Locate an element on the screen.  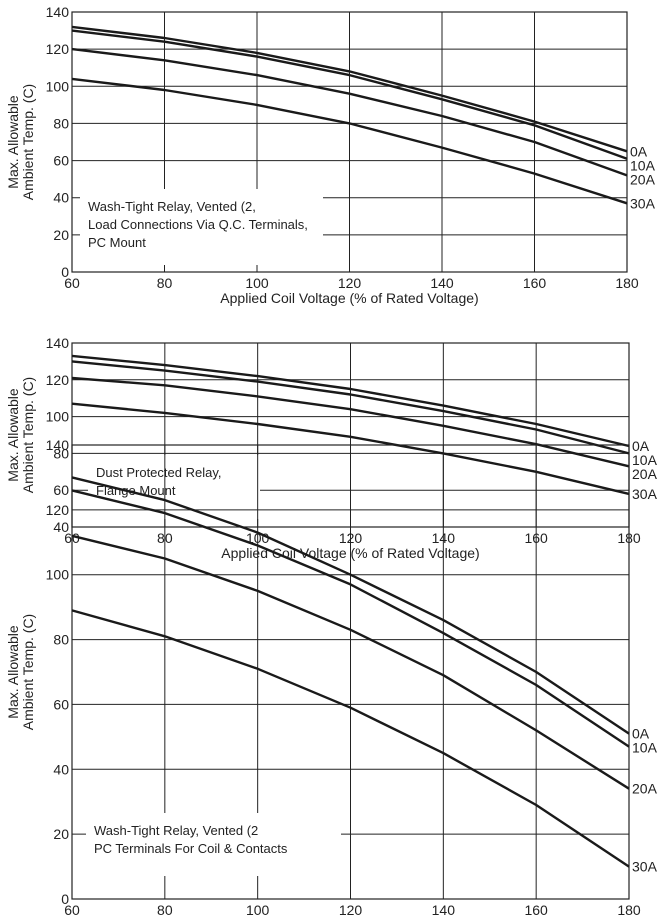
chart-note-line: Wash-Tight Relay, Vented (2 is located at coordinates (176, 830).